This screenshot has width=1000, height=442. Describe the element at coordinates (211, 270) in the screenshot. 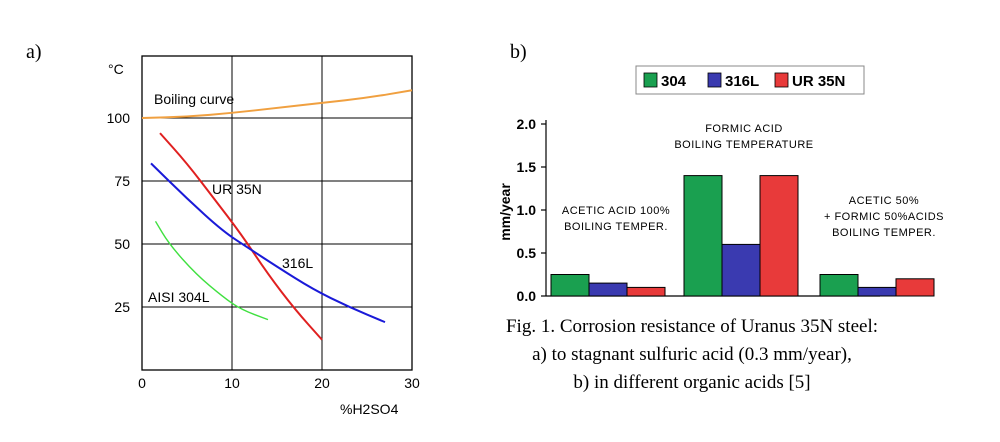

I see `series-line-aisi-304l` at that location.